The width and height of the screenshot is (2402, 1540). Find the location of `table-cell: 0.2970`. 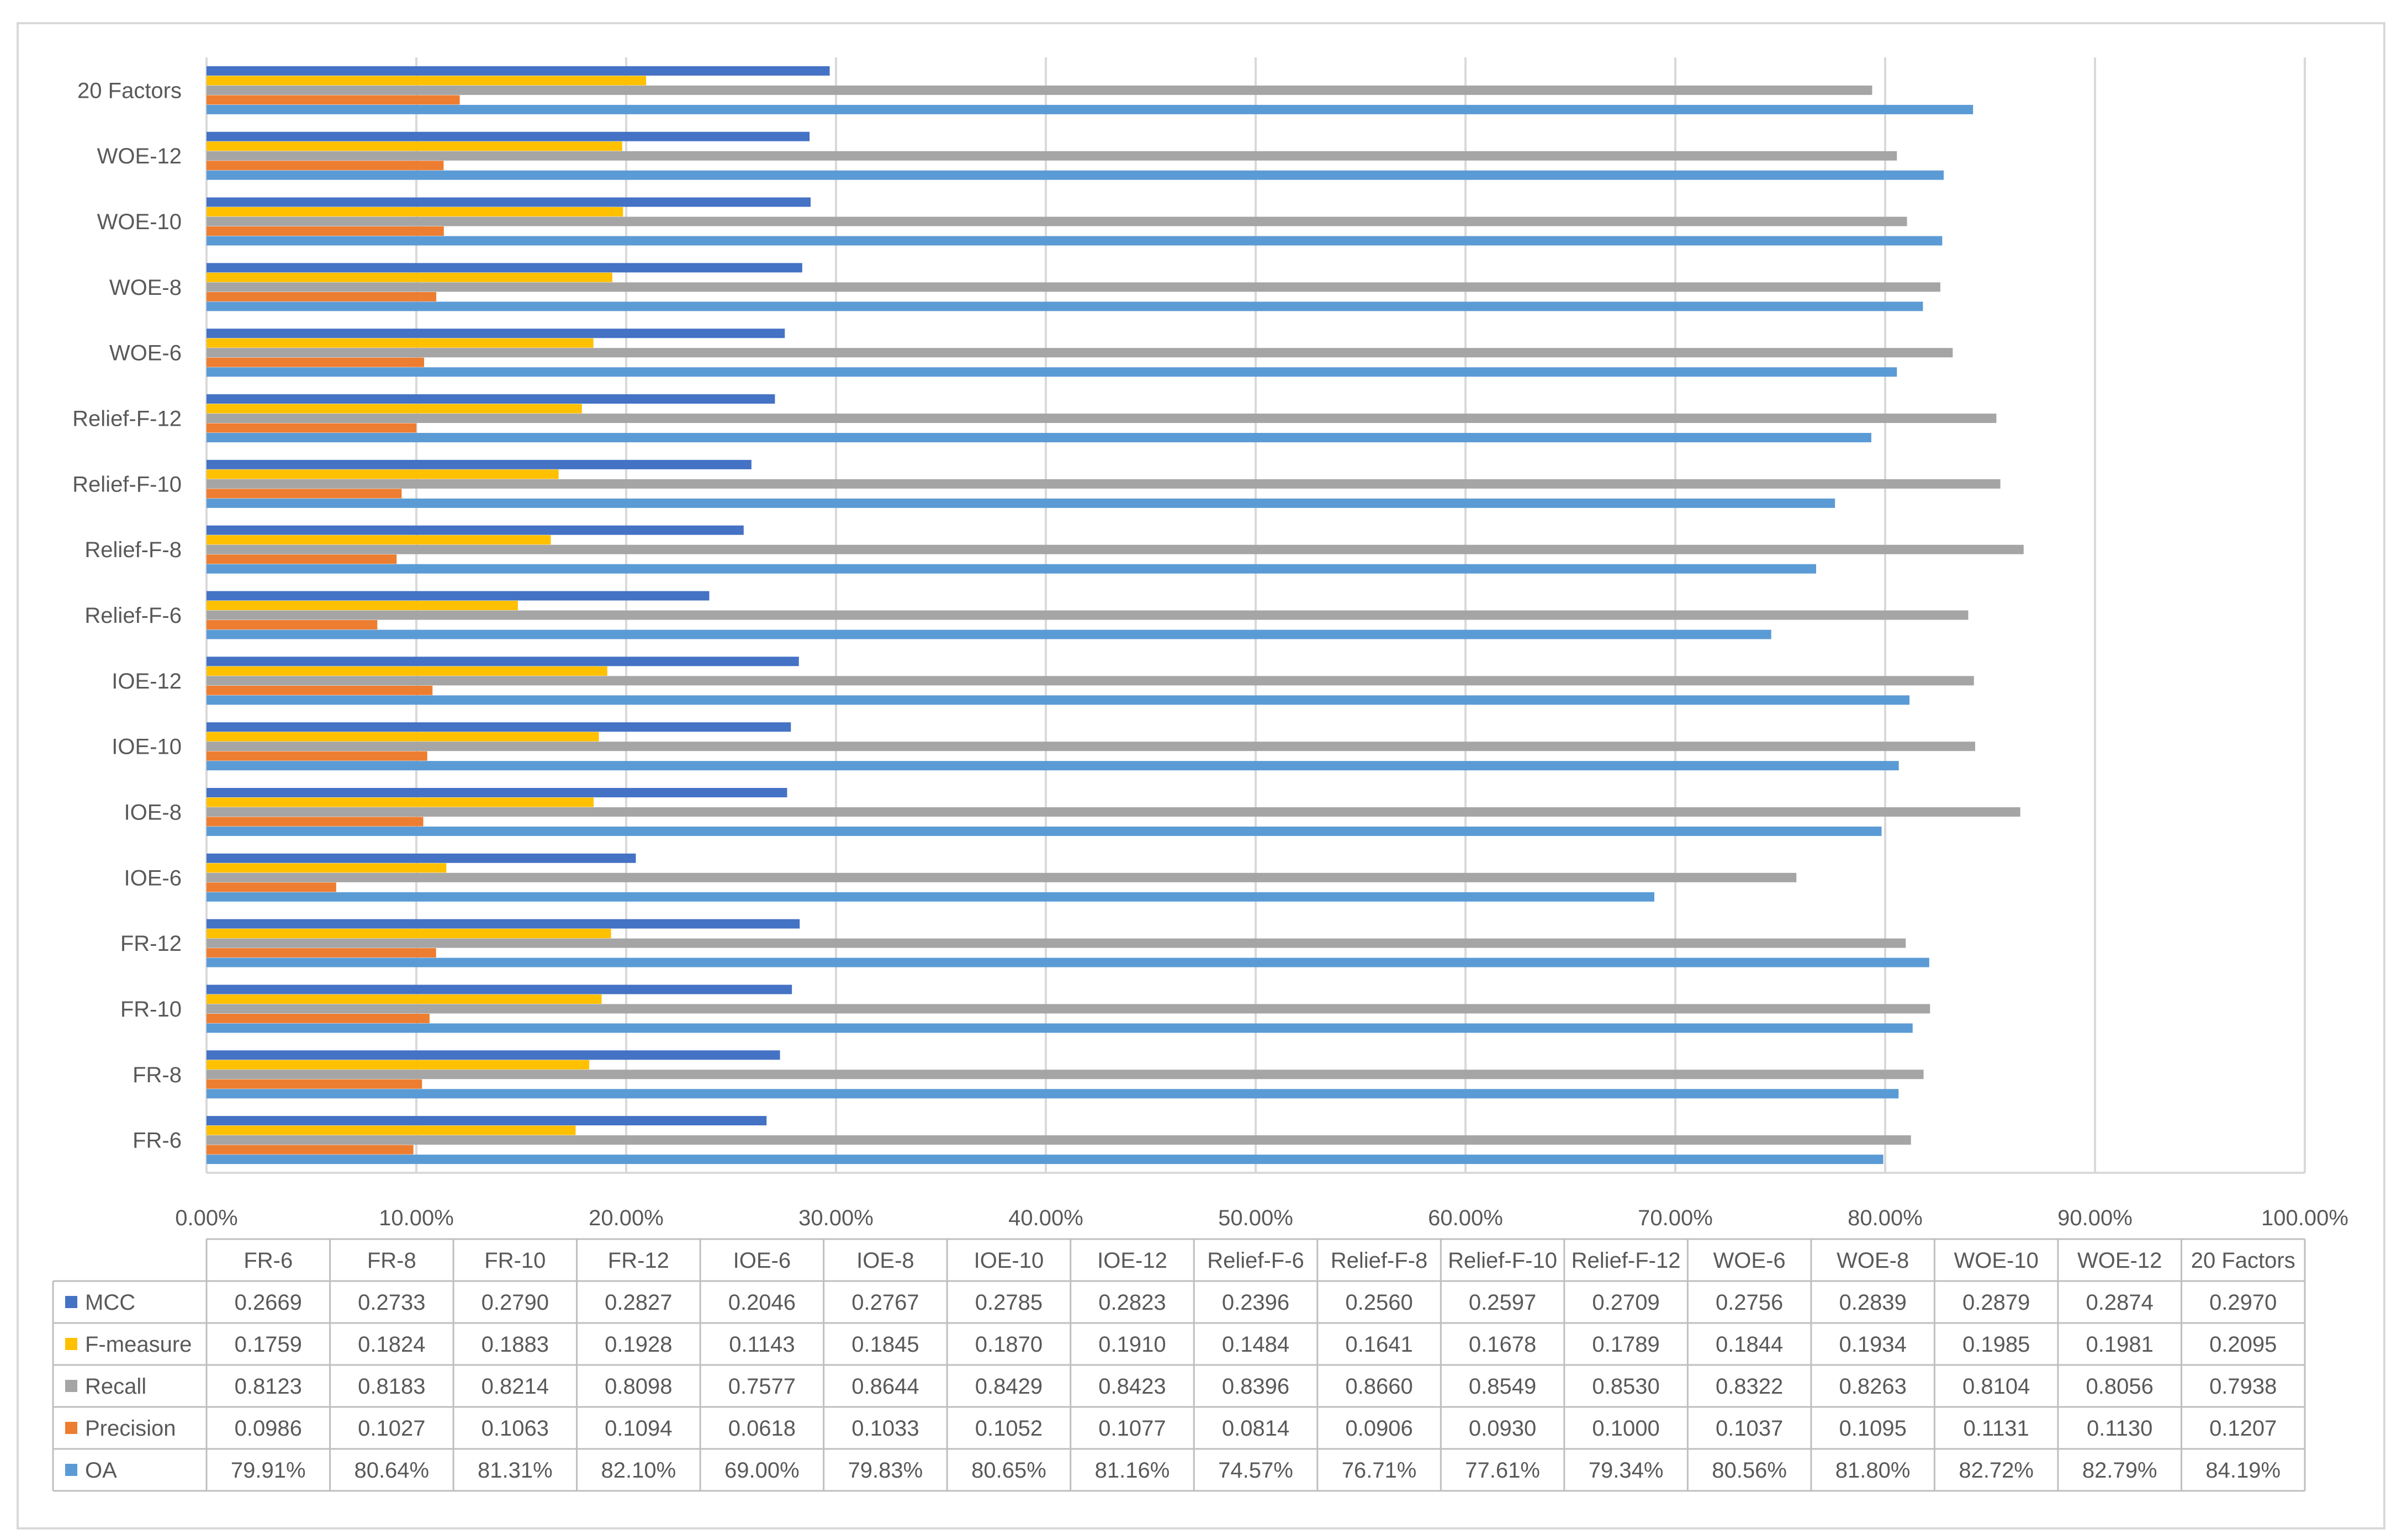

table-cell: 0.2970 is located at coordinates (2243, 1302).